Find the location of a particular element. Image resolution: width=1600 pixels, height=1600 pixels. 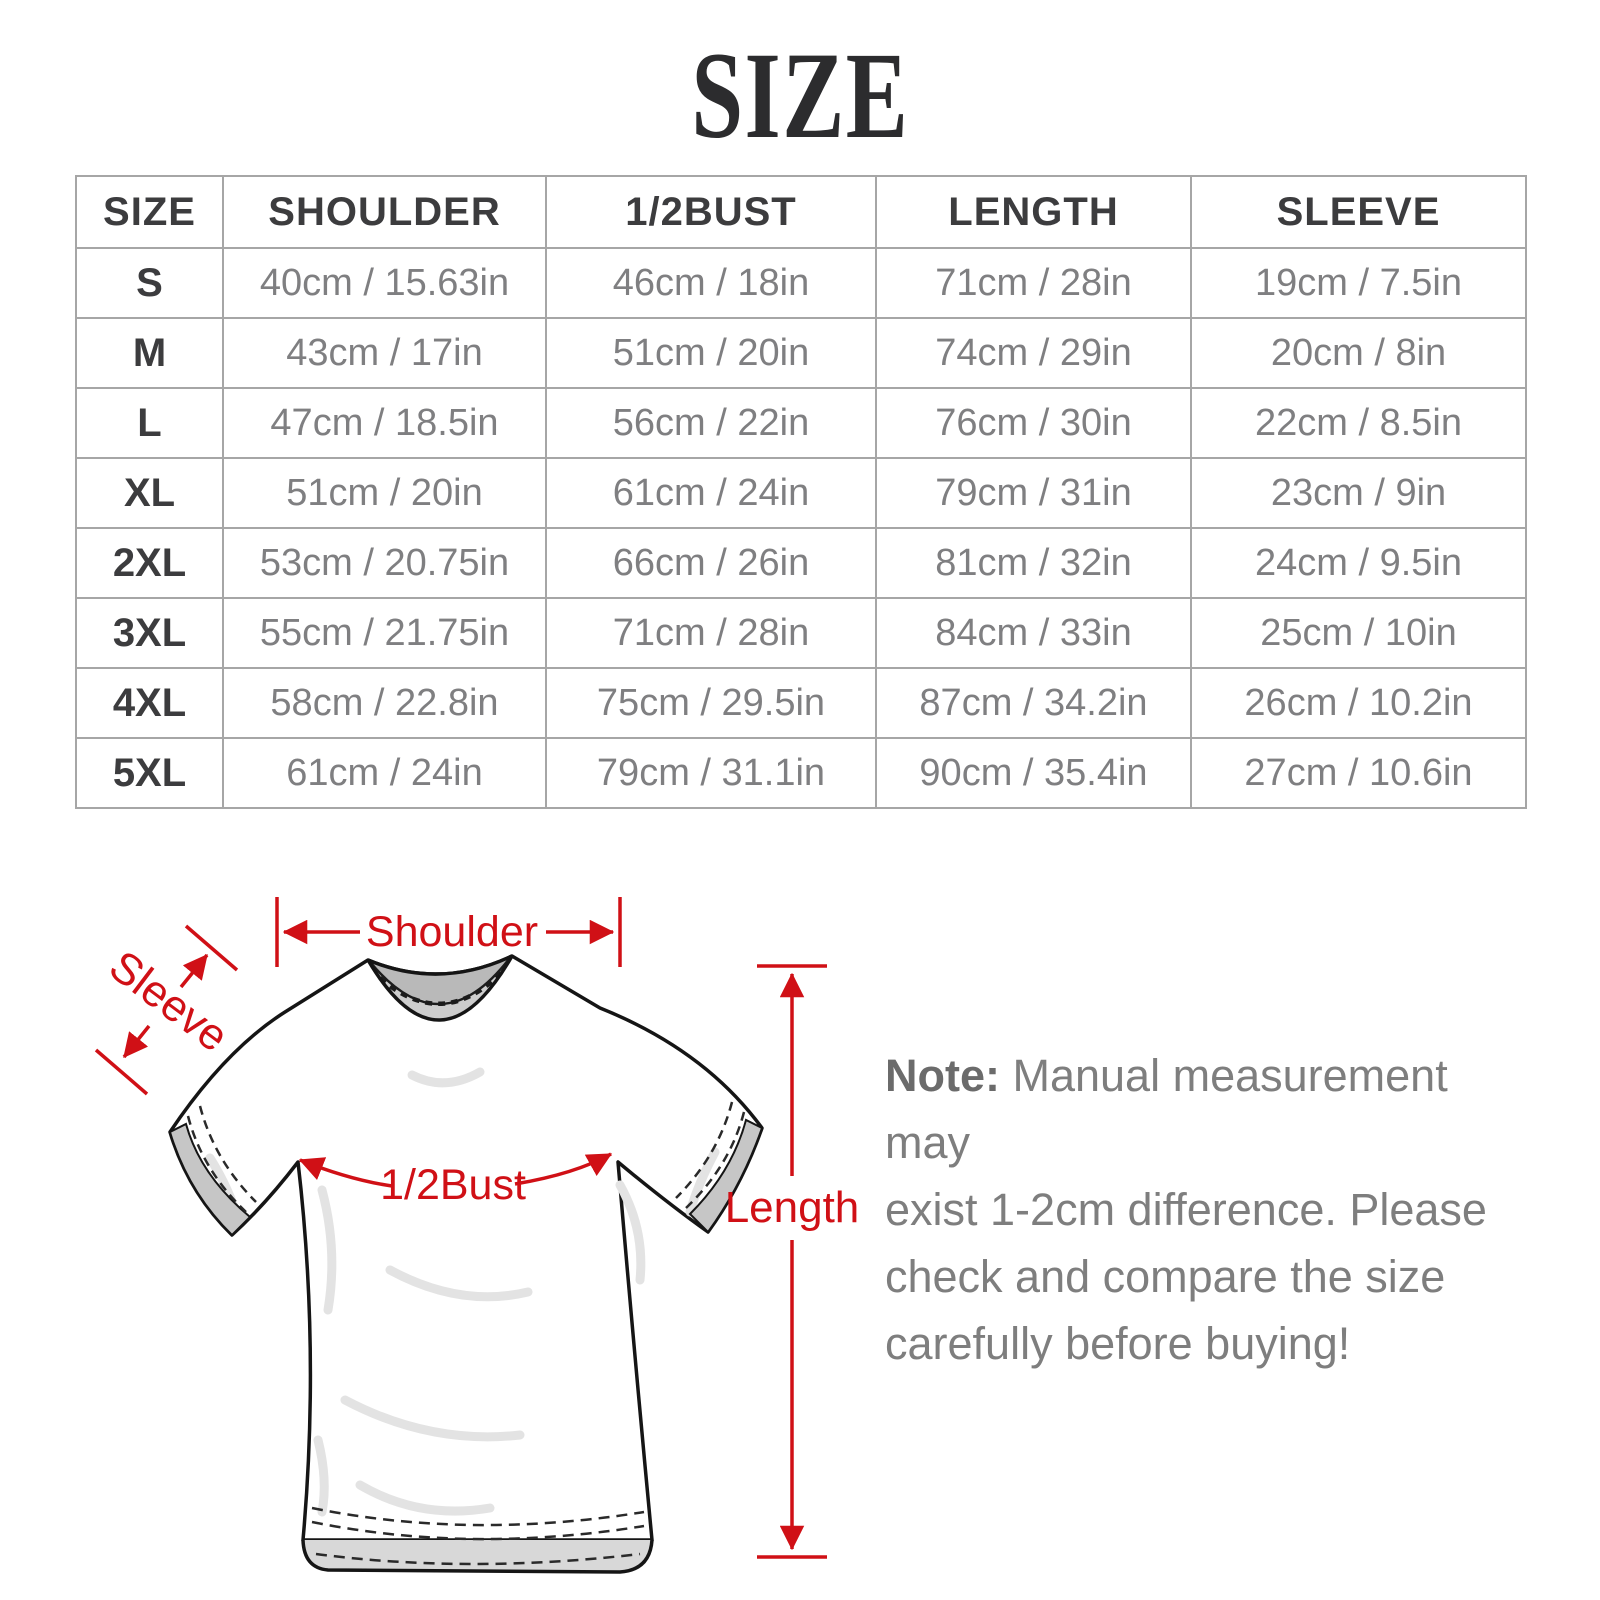

column-header-size: SIZE is located at coordinates (149, 212).